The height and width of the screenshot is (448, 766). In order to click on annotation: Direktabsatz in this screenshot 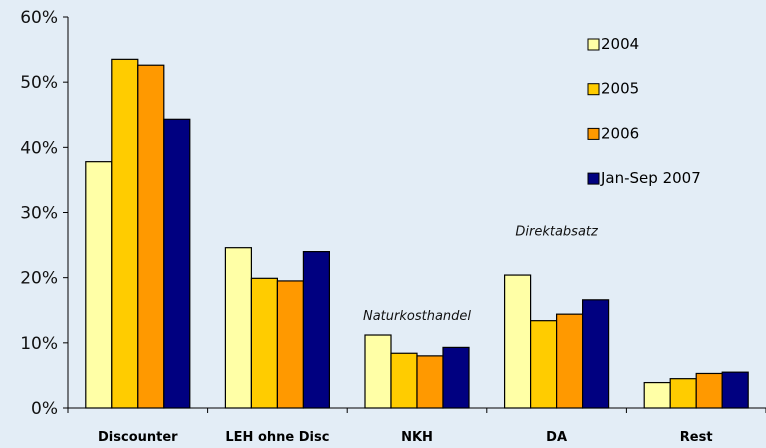, I will do `click(557, 231)`.